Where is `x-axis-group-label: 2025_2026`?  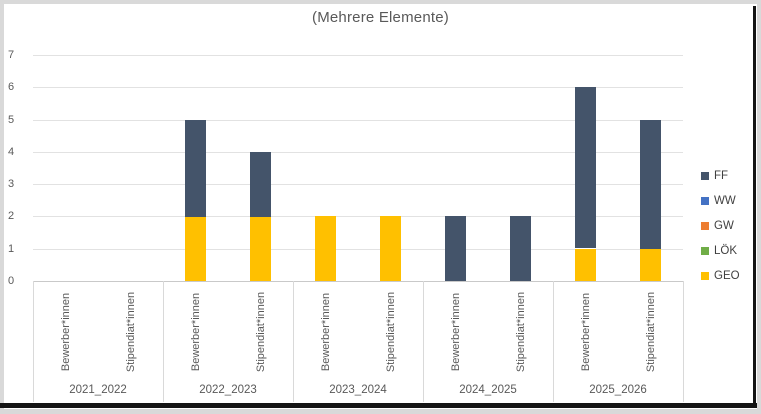
x-axis-group-label: 2025_2026 is located at coordinates (618, 390).